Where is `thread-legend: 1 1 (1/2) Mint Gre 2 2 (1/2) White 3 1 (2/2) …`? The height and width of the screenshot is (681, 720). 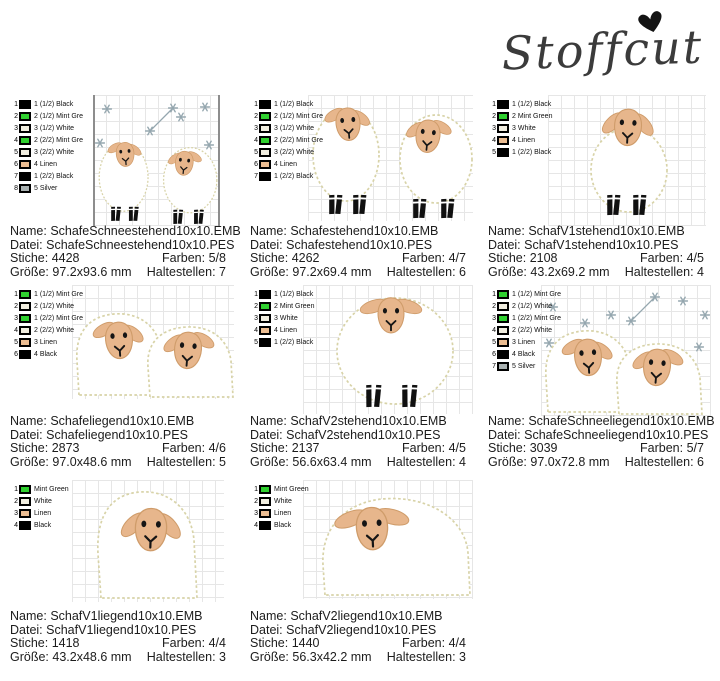 thread-legend: 1 1 (1/2) Mint Gre 2 2 (1/2) White 3 1 (2/2) … is located at coordinates (525, 330).